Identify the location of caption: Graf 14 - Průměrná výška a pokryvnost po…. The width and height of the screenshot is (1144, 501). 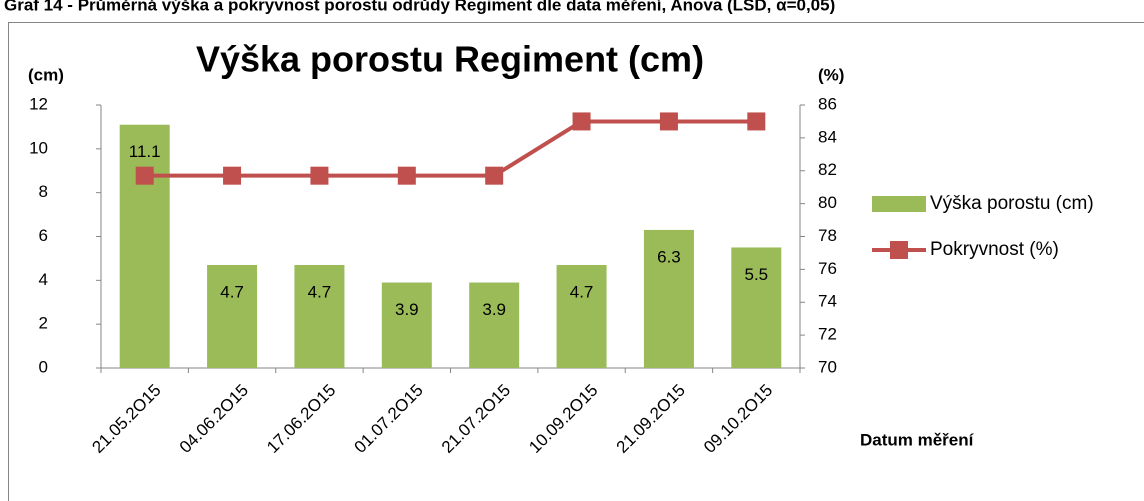
(419, 7).